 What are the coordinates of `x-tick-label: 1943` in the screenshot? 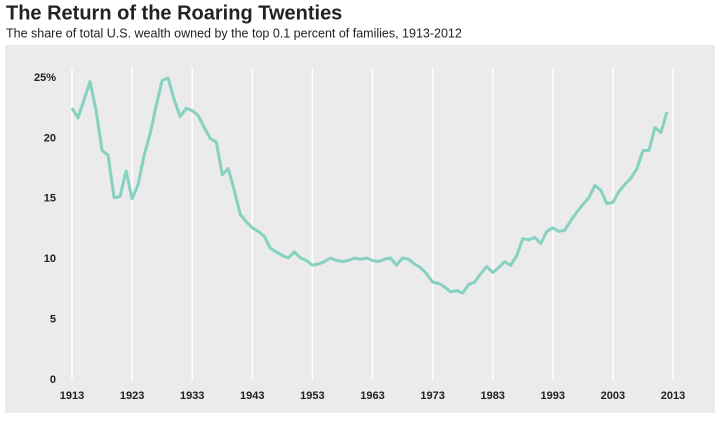 It's located at (252, 396).